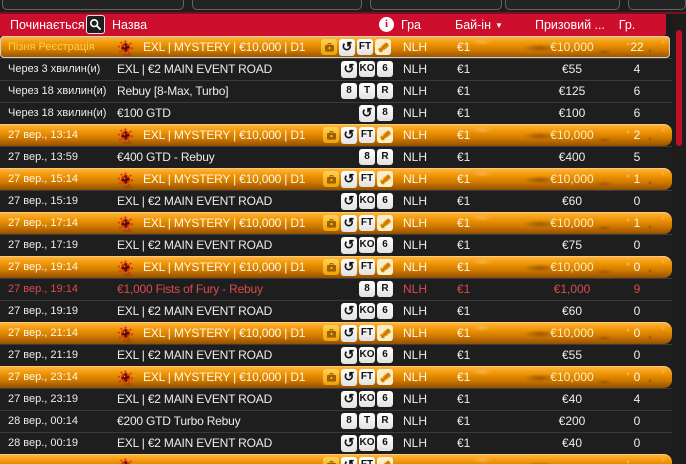  What do you see at coordinates (637, 47) in the screenshot?
I see `player-count: 22` at bounding box center [637, 47].